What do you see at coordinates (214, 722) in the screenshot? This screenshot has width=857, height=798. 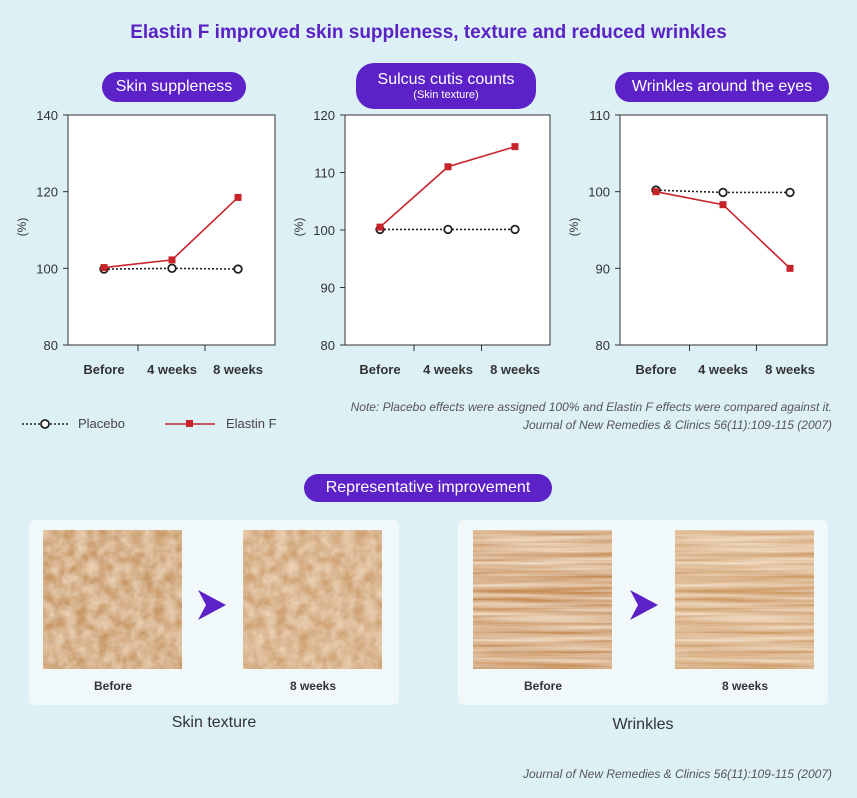 I see `texture-caption: Skin texture` at bounding box center [214, 722].